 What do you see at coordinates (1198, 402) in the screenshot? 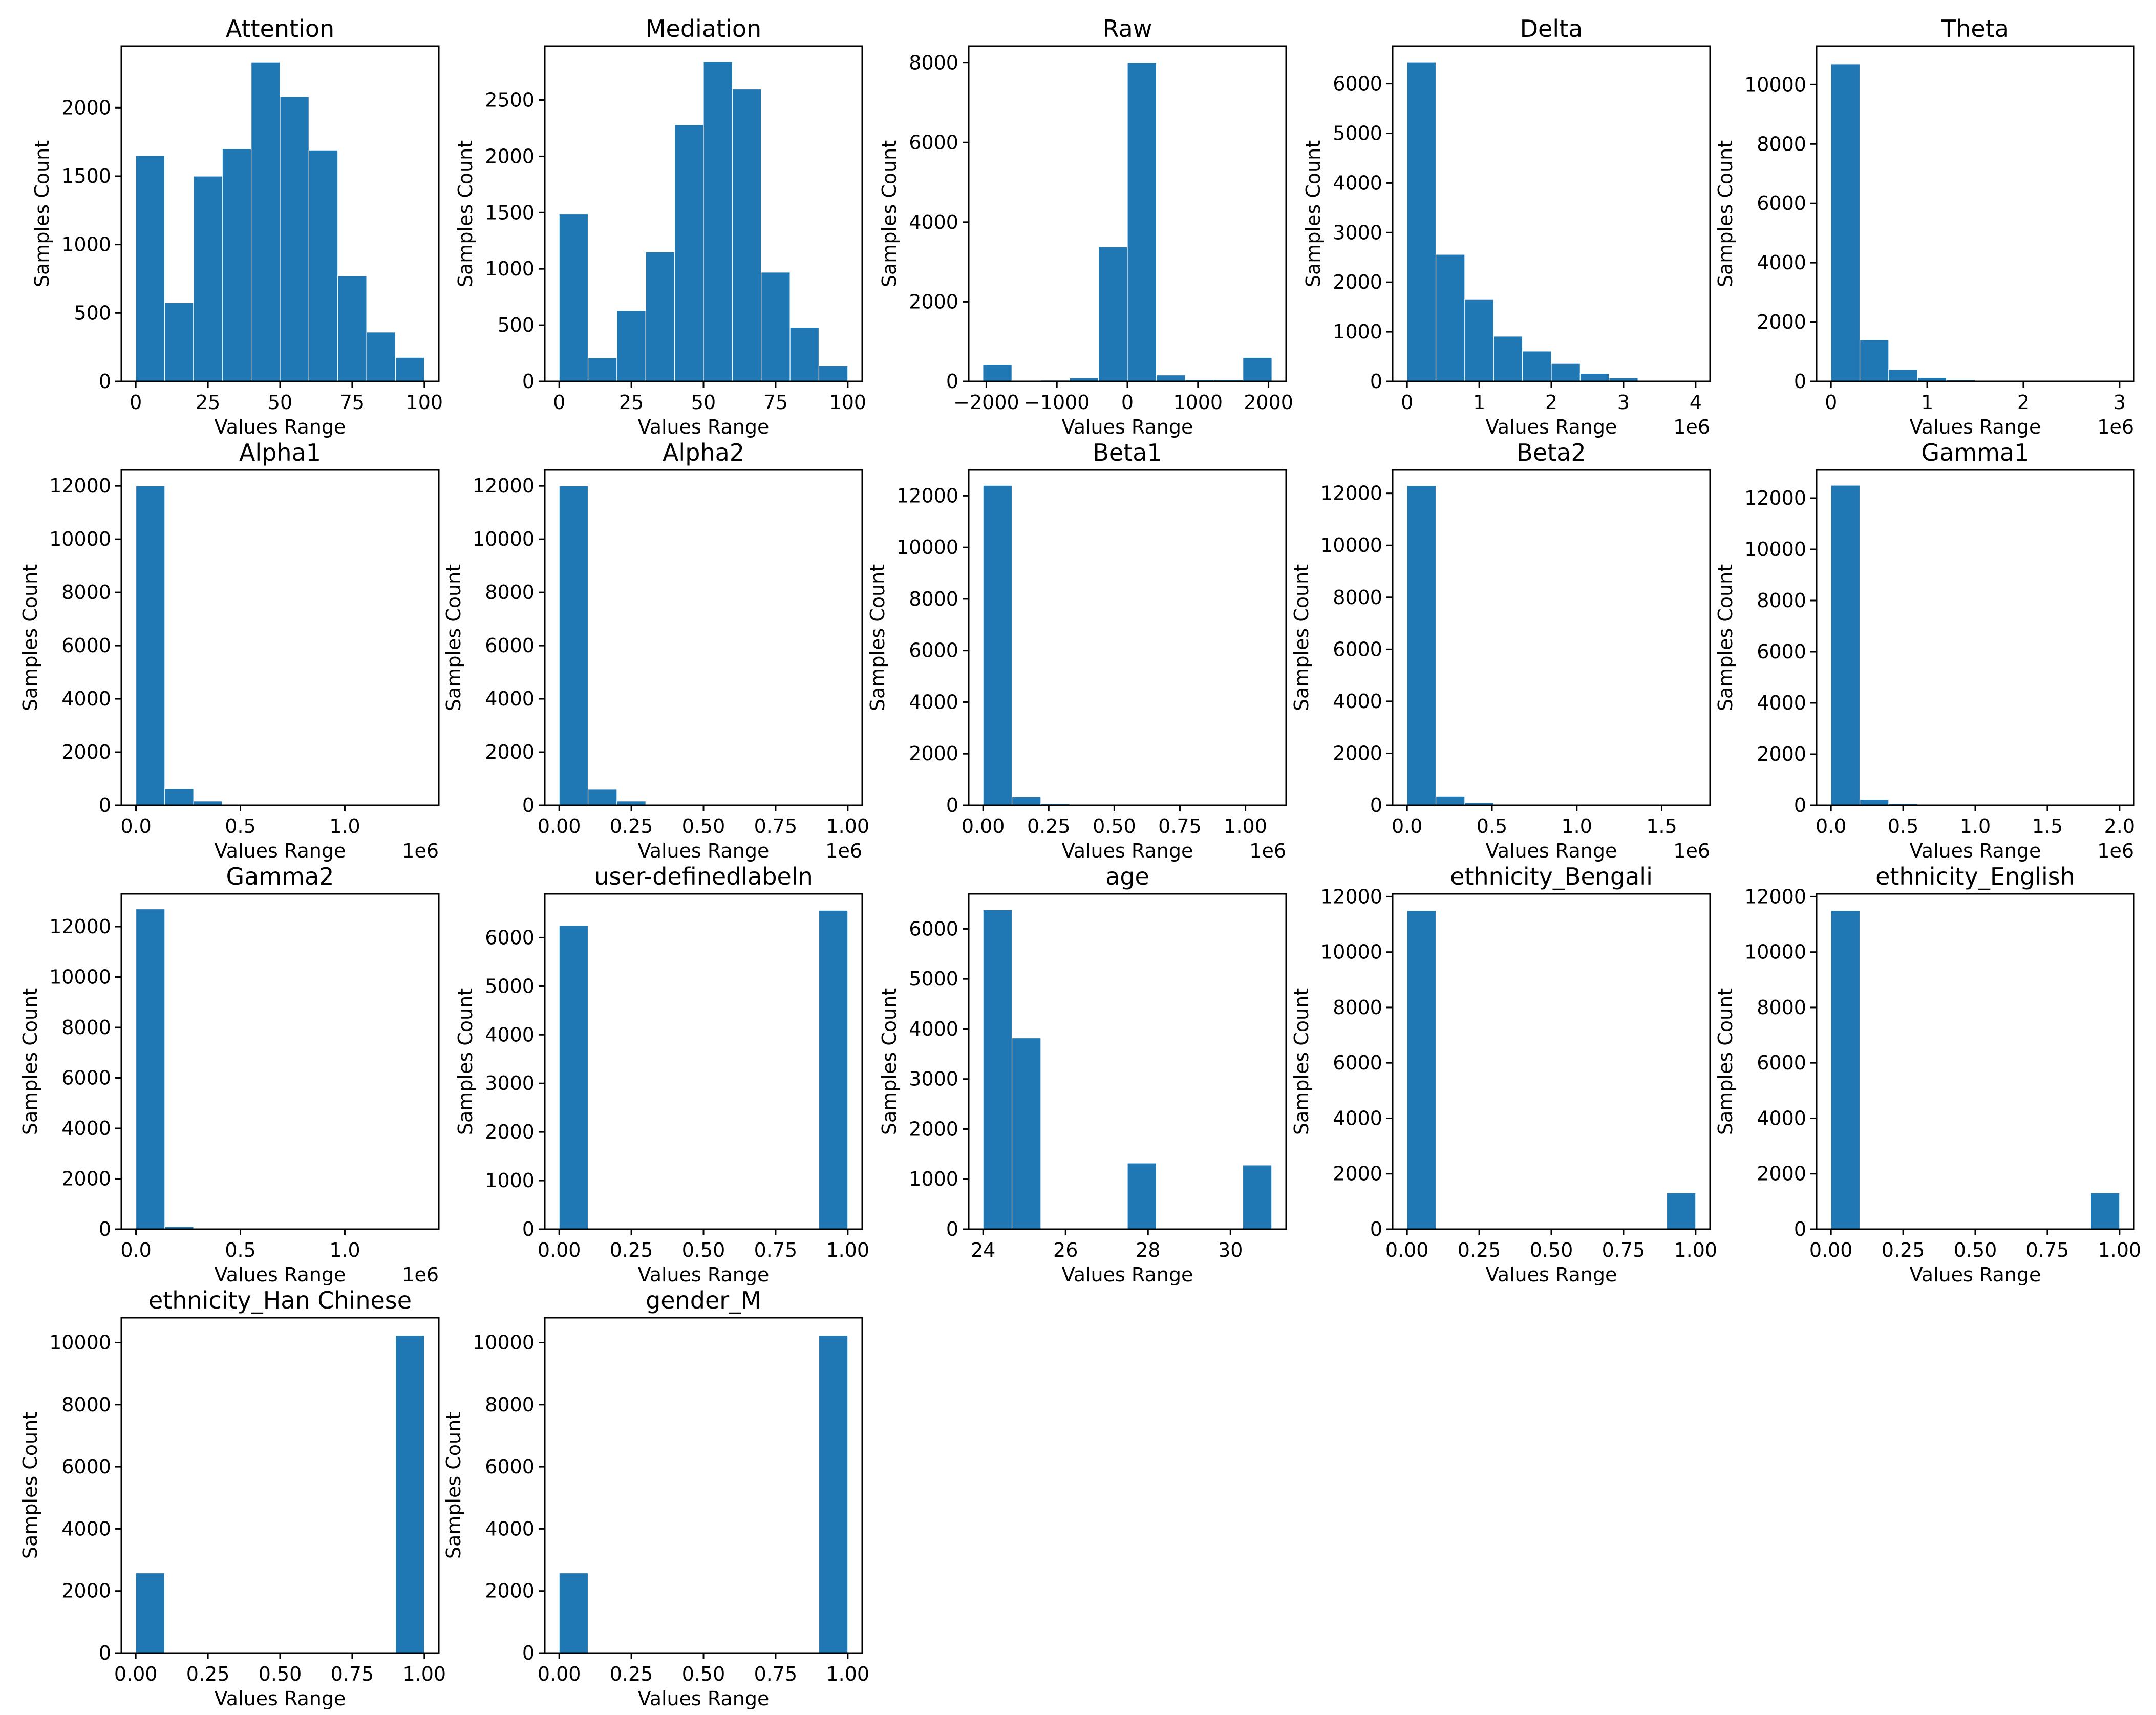
I see `chart-raw-xtick-label-4: 1000` at bounding box center [1198, 402].